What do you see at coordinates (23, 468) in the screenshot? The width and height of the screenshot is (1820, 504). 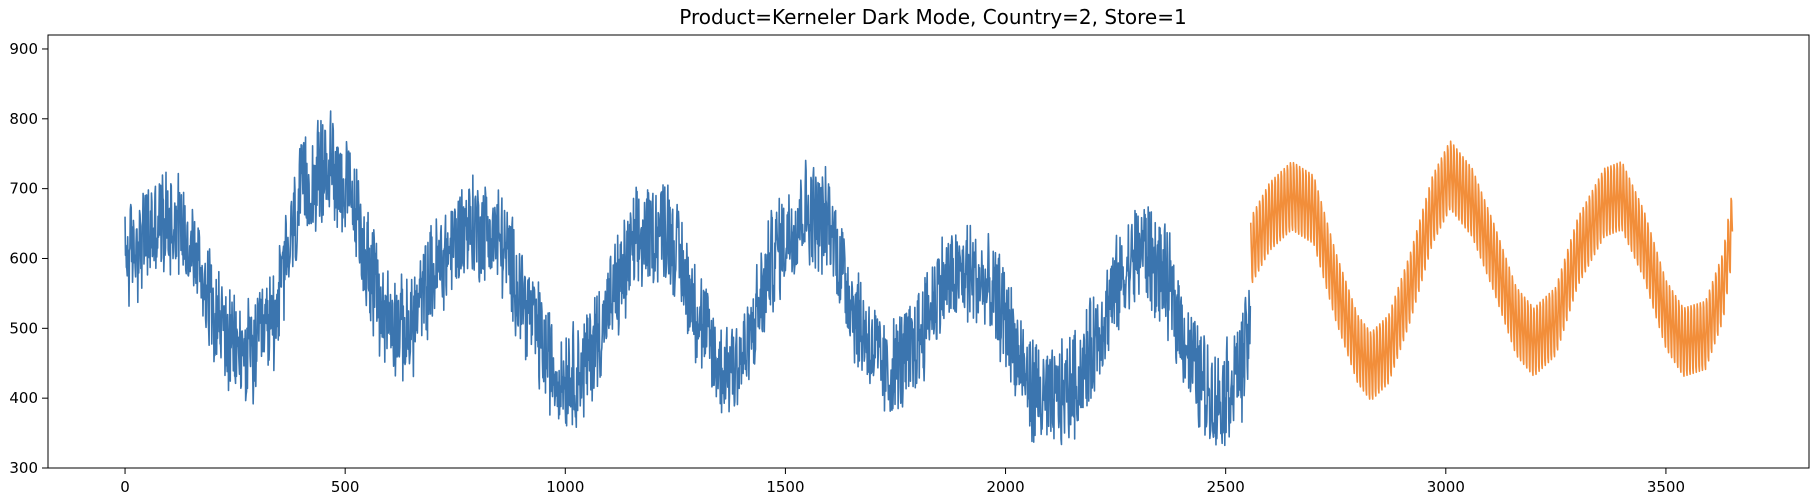 I see `y-tick-label: 300` at bounding box center [23, 468].